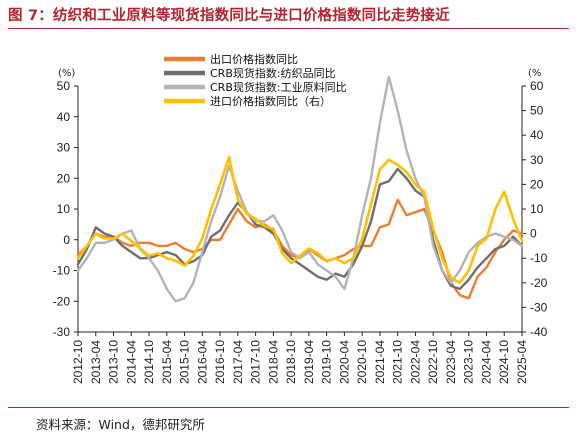  Describe the element at coordinates (220, 362) in the screenshot. I see `x-tick-label: 2016-10` at that location.